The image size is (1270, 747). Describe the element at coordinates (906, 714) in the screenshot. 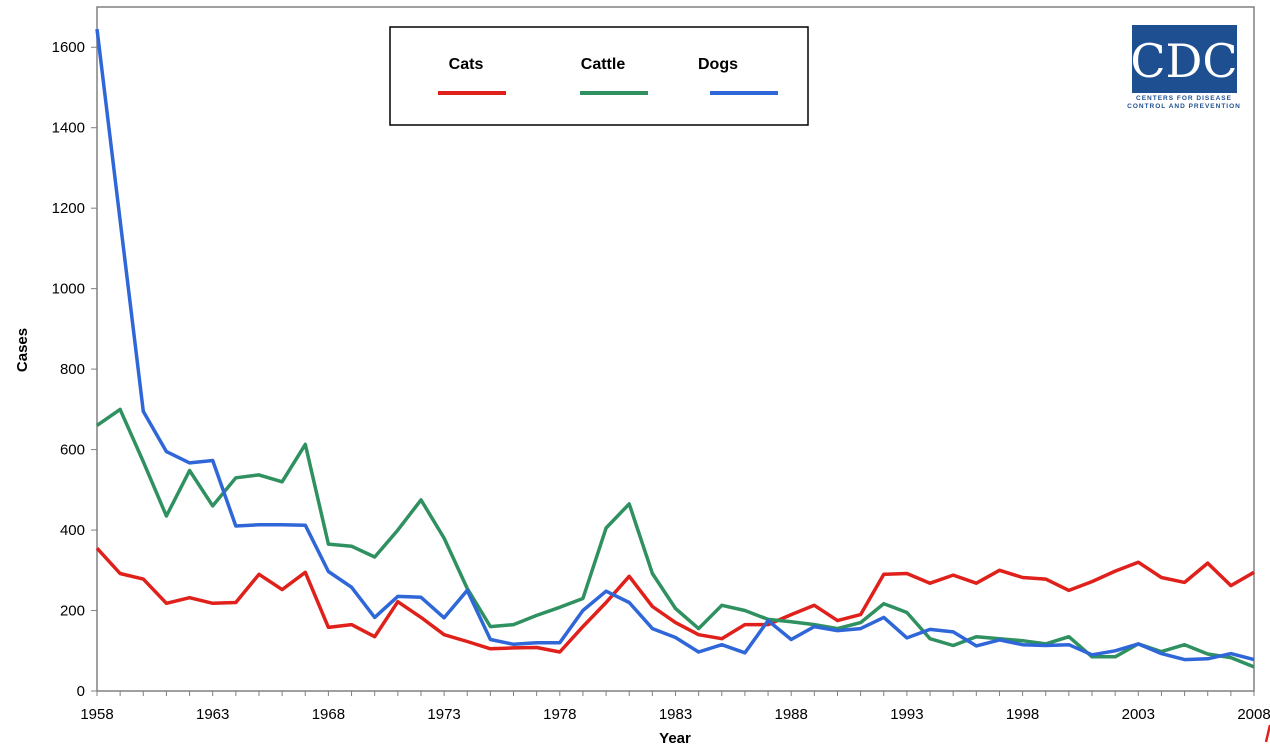

I see `x-tick-label: 1993` at that location.